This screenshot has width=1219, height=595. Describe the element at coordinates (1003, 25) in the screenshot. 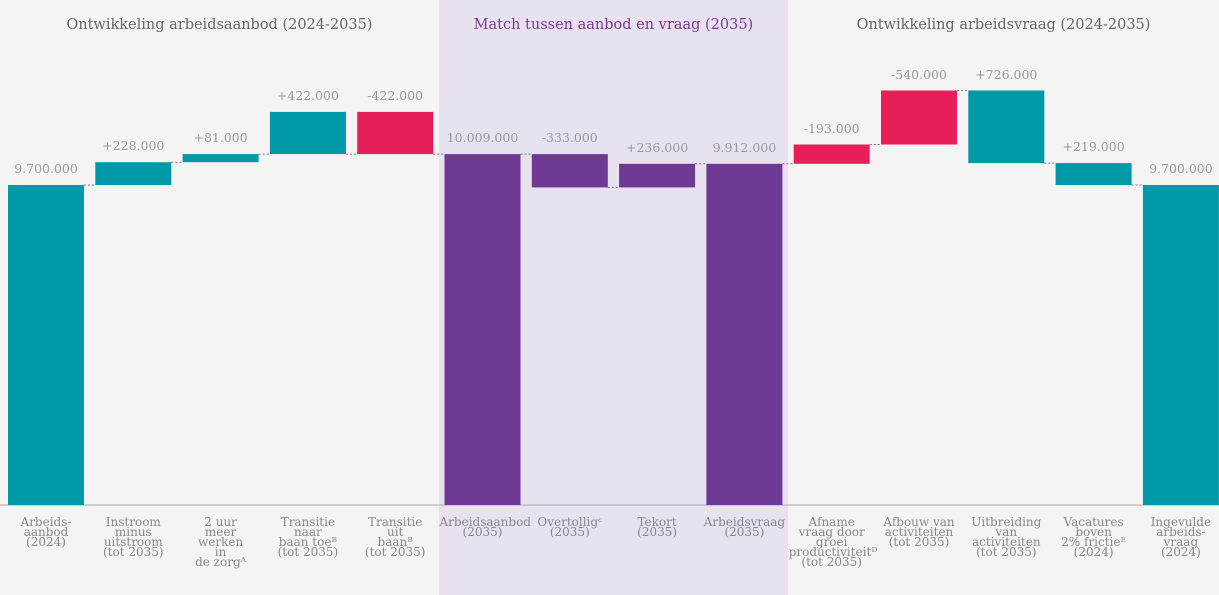

I see `panel-title: Ontwikkeling arbeidsvraag (2024-2035)` at that location.